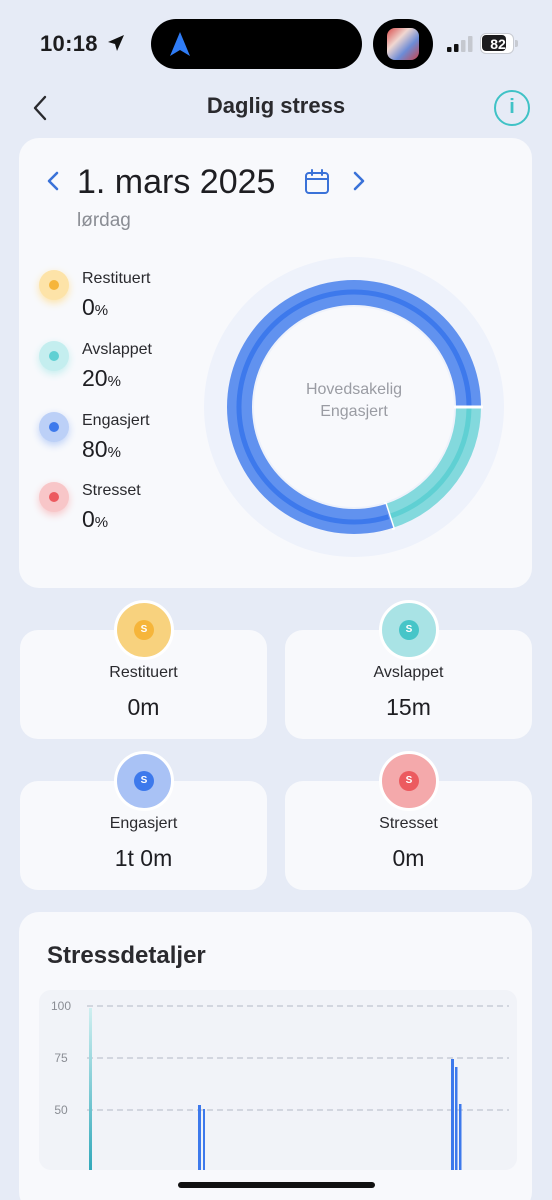 This screenshot has height=1200, width=552. Describe the element at coordinates (143, 823) in the screenshot. I see `duration-name: Engasjert` at that location.